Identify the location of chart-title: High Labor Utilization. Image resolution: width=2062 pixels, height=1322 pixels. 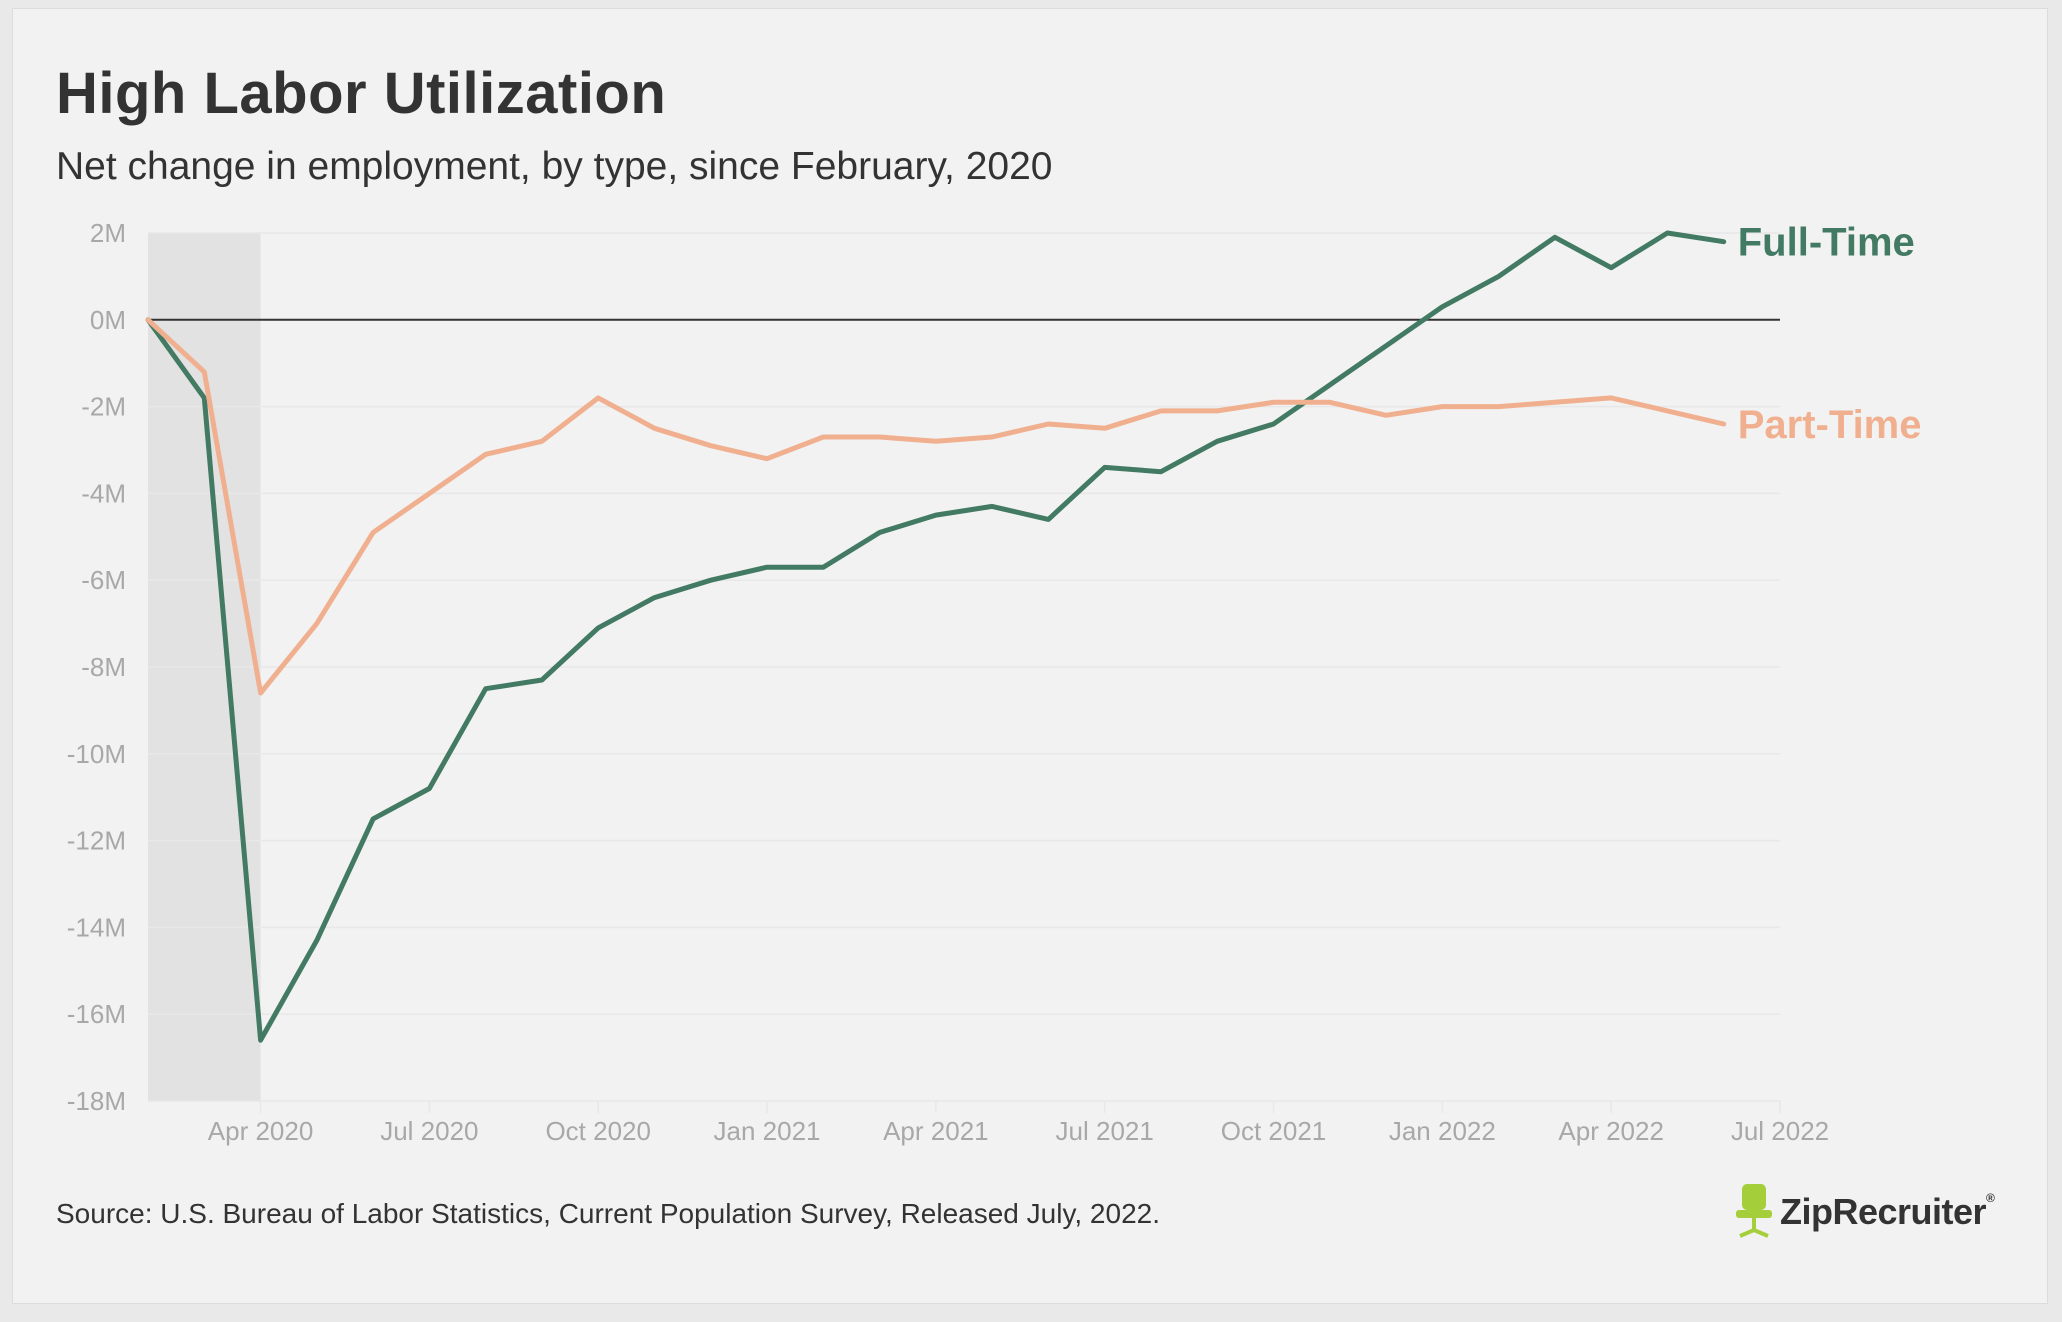
(361, 93).